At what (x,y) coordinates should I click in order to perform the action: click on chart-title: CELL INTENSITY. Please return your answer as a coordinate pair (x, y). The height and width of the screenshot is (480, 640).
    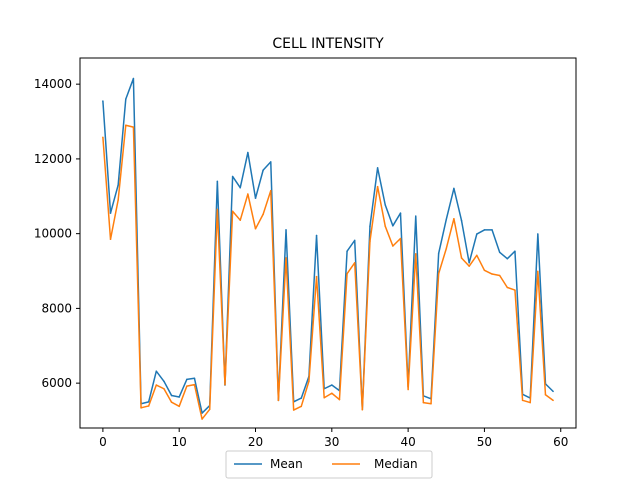
    Looking at the image, I should click on (328, 44).